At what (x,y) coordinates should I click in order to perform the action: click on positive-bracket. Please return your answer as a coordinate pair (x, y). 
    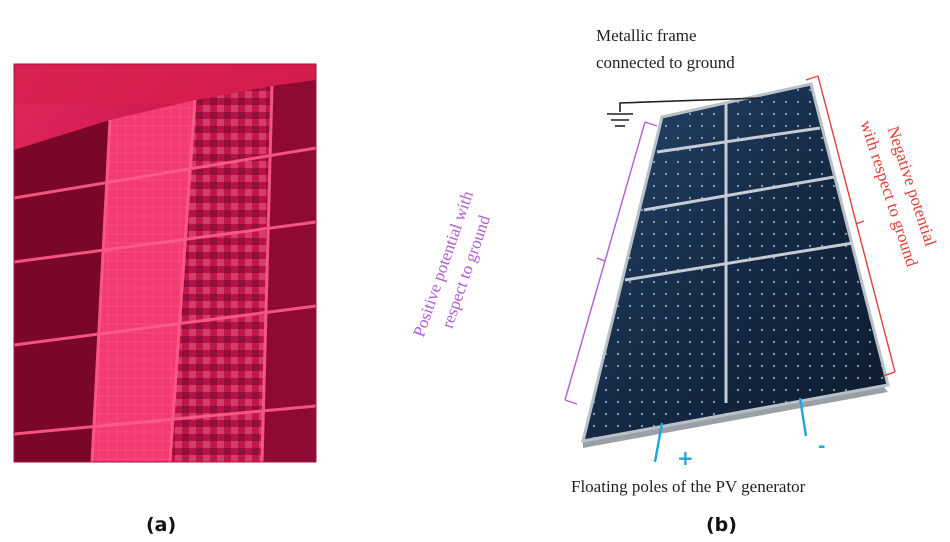
    Looking at the image, I should click on (611, 263).